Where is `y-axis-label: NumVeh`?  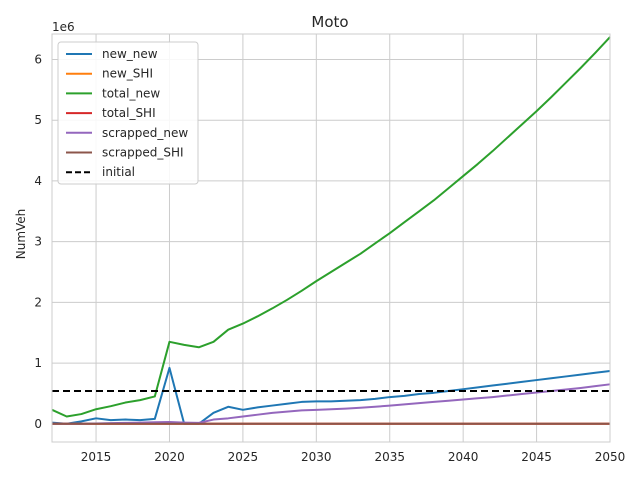
y-axis-label: NumVeh is located at coordinates (21, 234).